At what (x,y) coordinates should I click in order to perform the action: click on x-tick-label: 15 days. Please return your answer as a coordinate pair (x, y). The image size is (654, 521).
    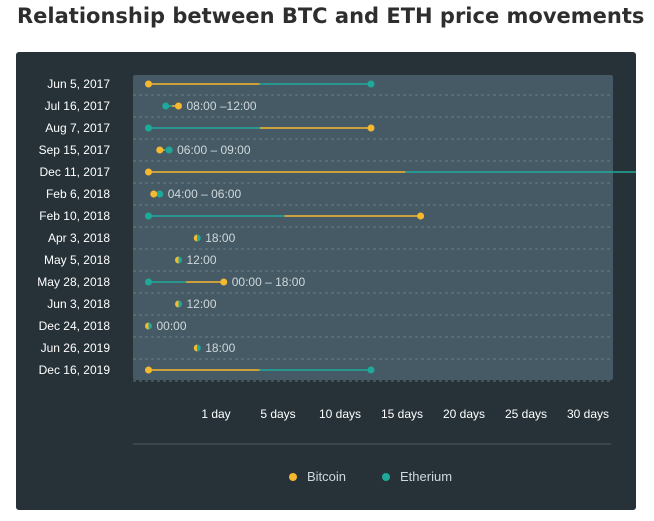
    Looking at the image, I should click on (402, 414).